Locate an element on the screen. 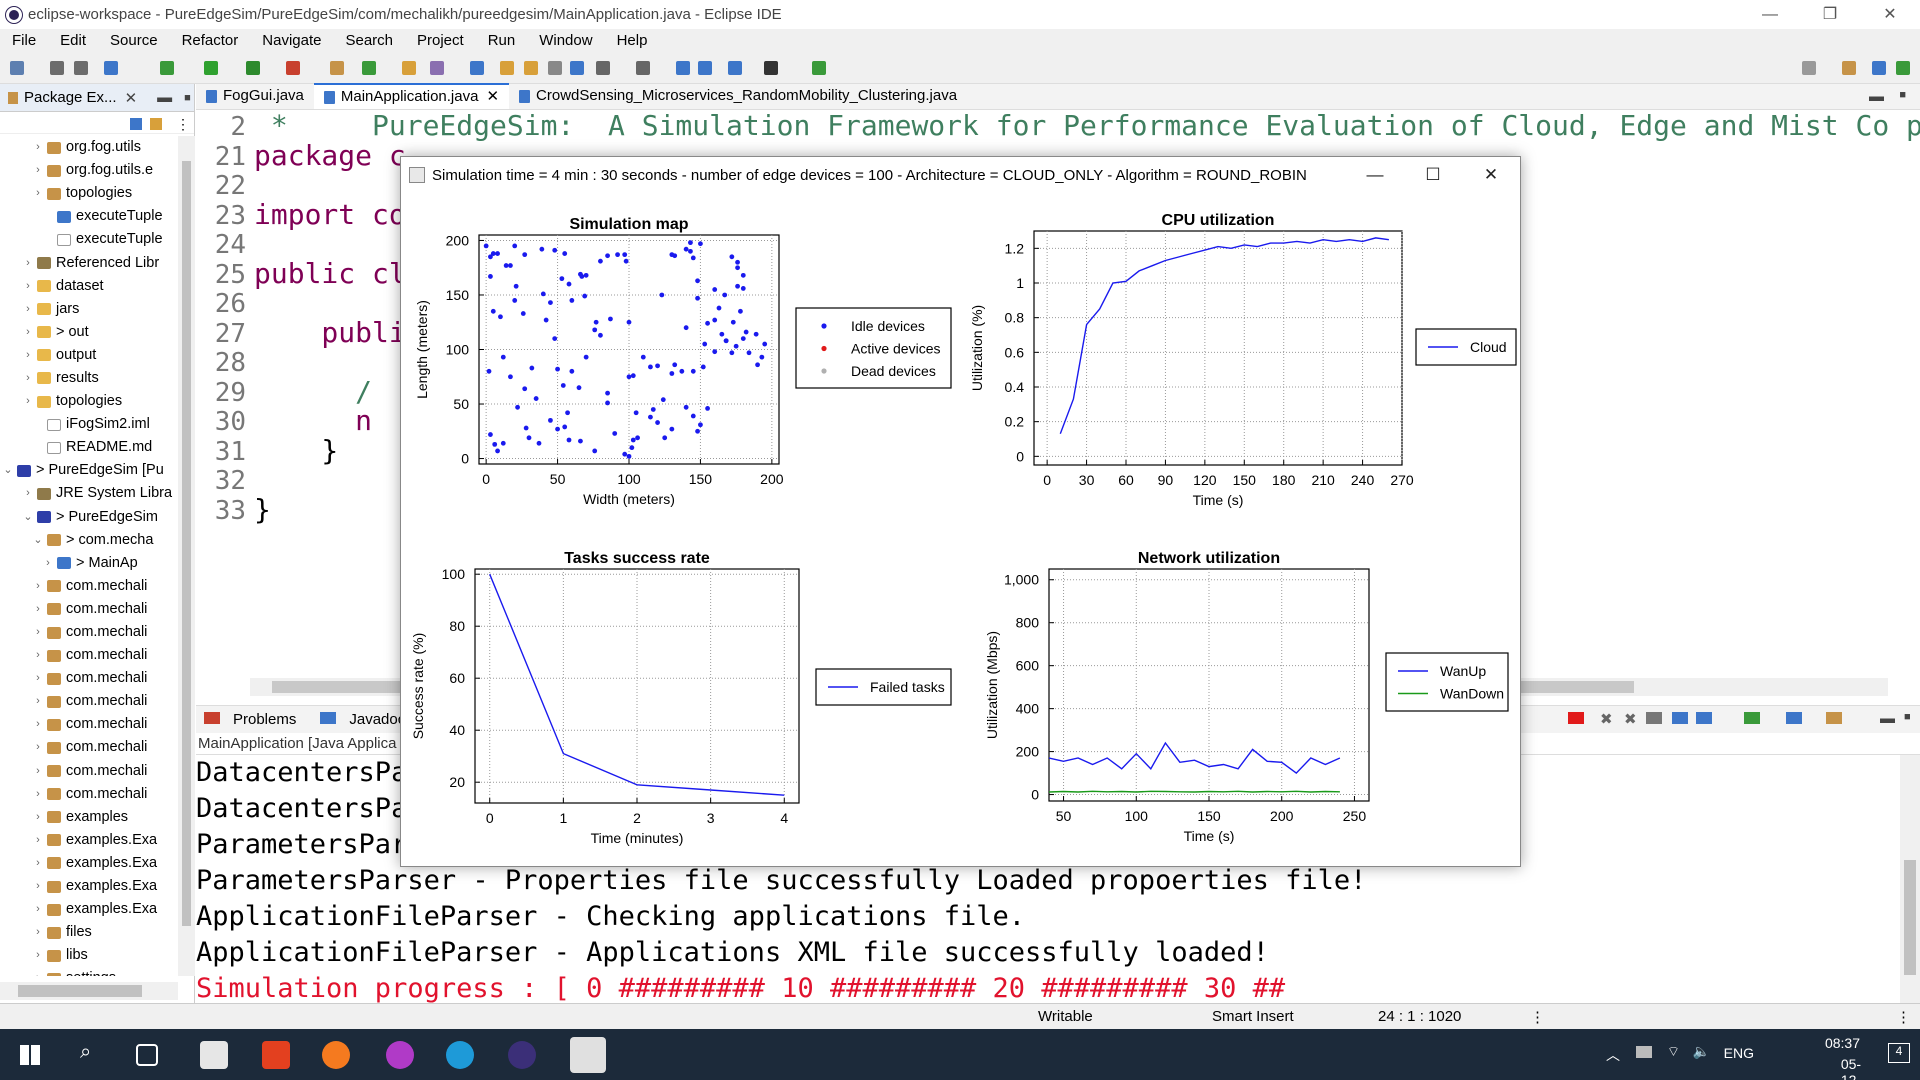 Image resolution: width=1920 pixels, height=1080 pixels. task-view-icon is located at coordinates (147, 1055).